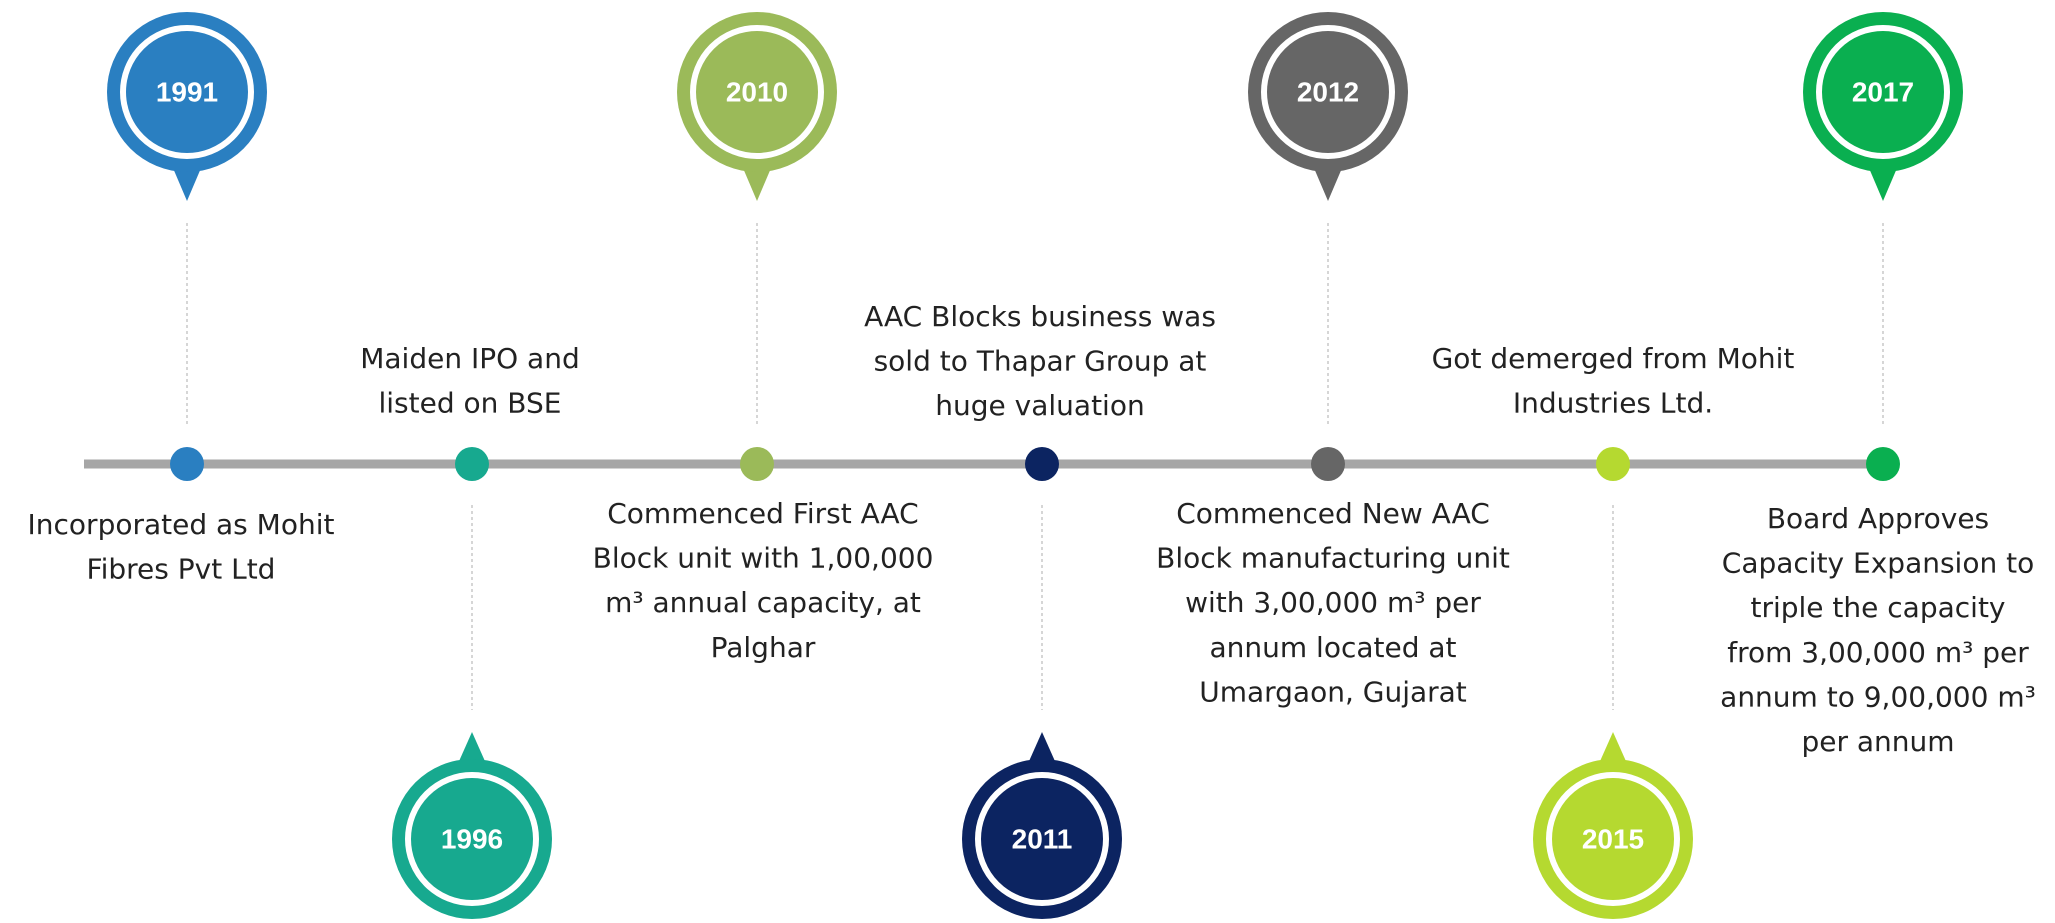 The height and width of the screenshot is (923, 2055). I want to click on year-label: 2017, so click(1883, 91).